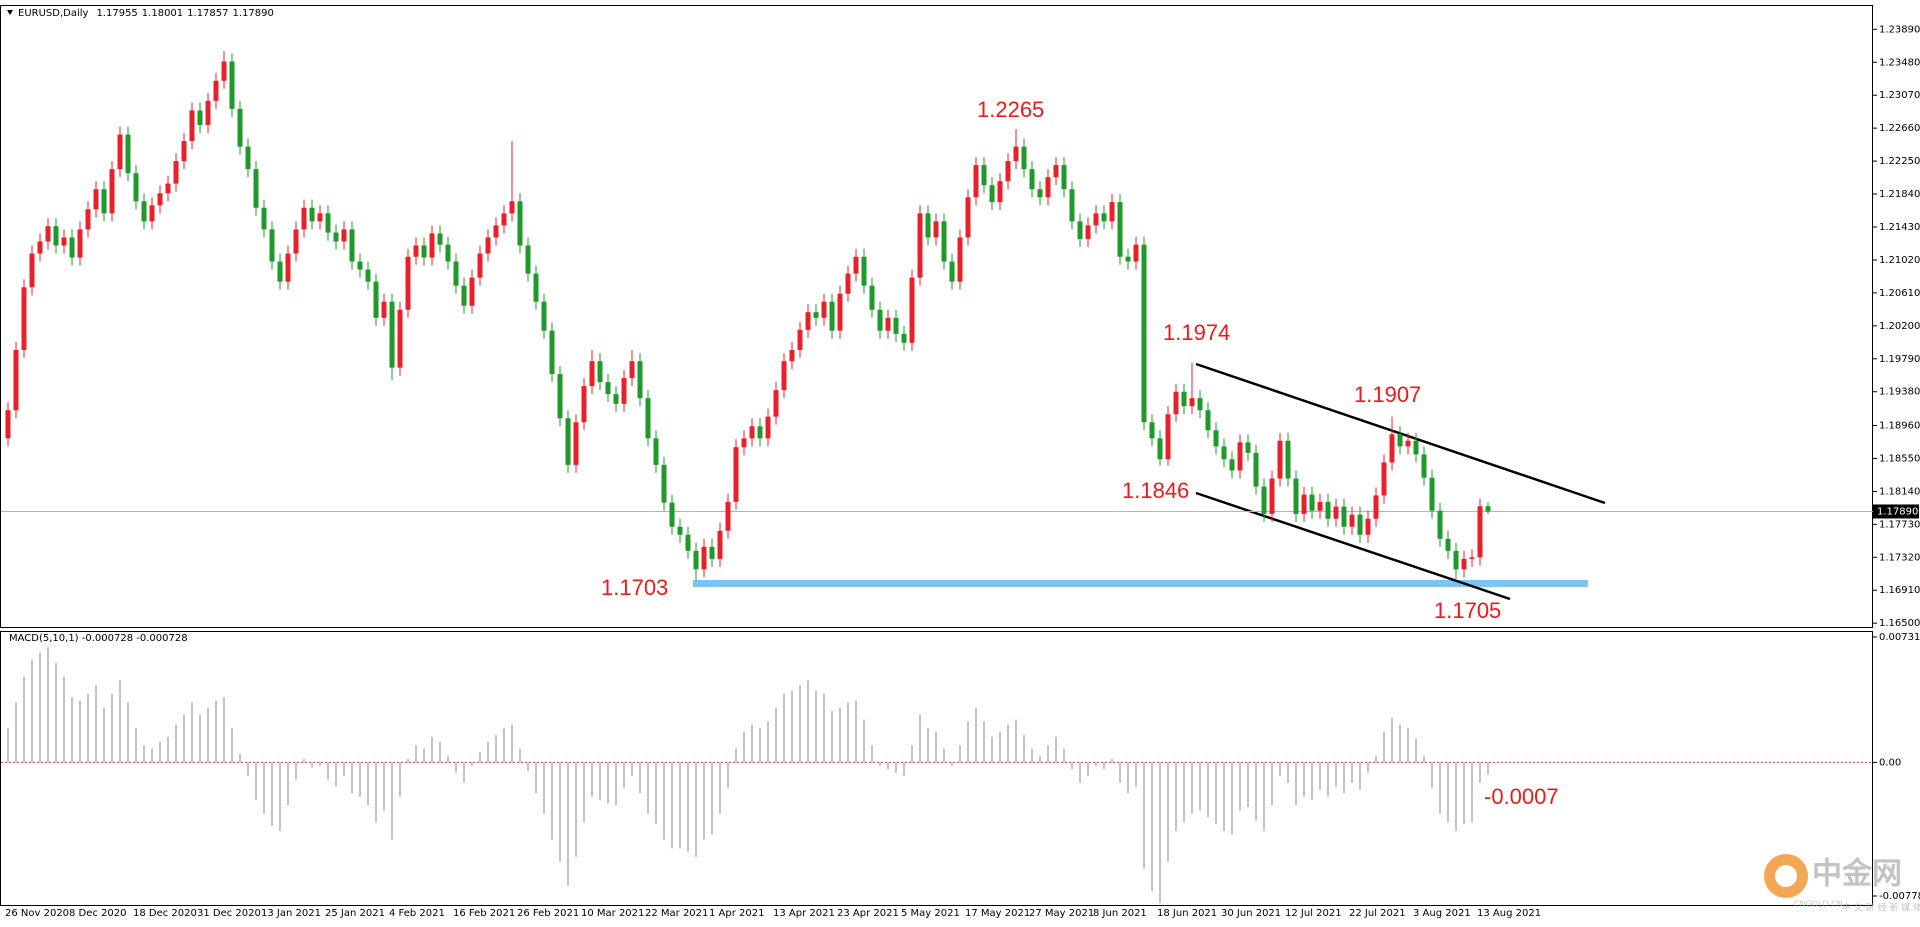  What do you see at coordinates (1899, 326) in the screenshot?
I see `y-tick-label: 1.20200` at bounding box center [1899, 326].